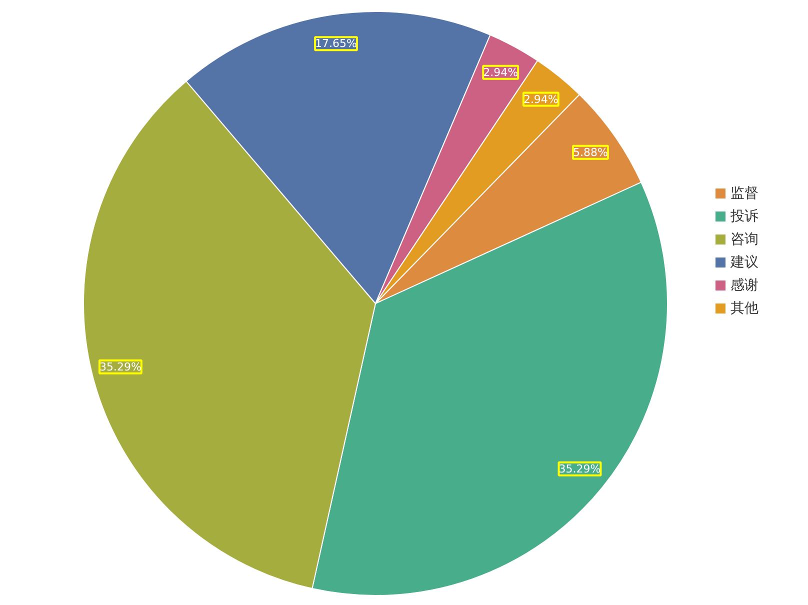 This screenshot has width=808, height=605. What do you see at coordinates (744, 194) in the screenshot?
I see `legend-label: 监督` at bounding box center [744, 194].